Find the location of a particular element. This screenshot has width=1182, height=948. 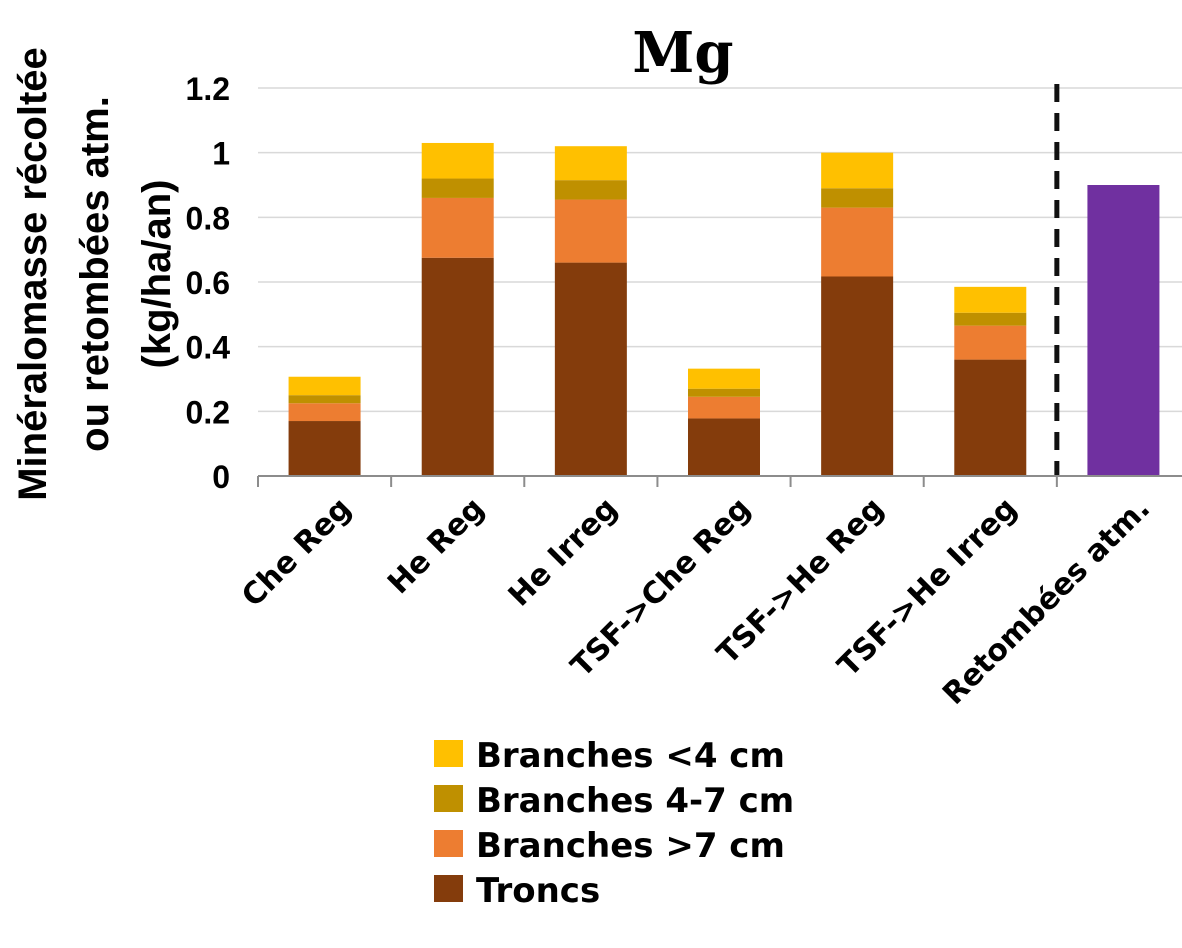

y-tick-label: 0.6 is located at coordinates (208, 283).